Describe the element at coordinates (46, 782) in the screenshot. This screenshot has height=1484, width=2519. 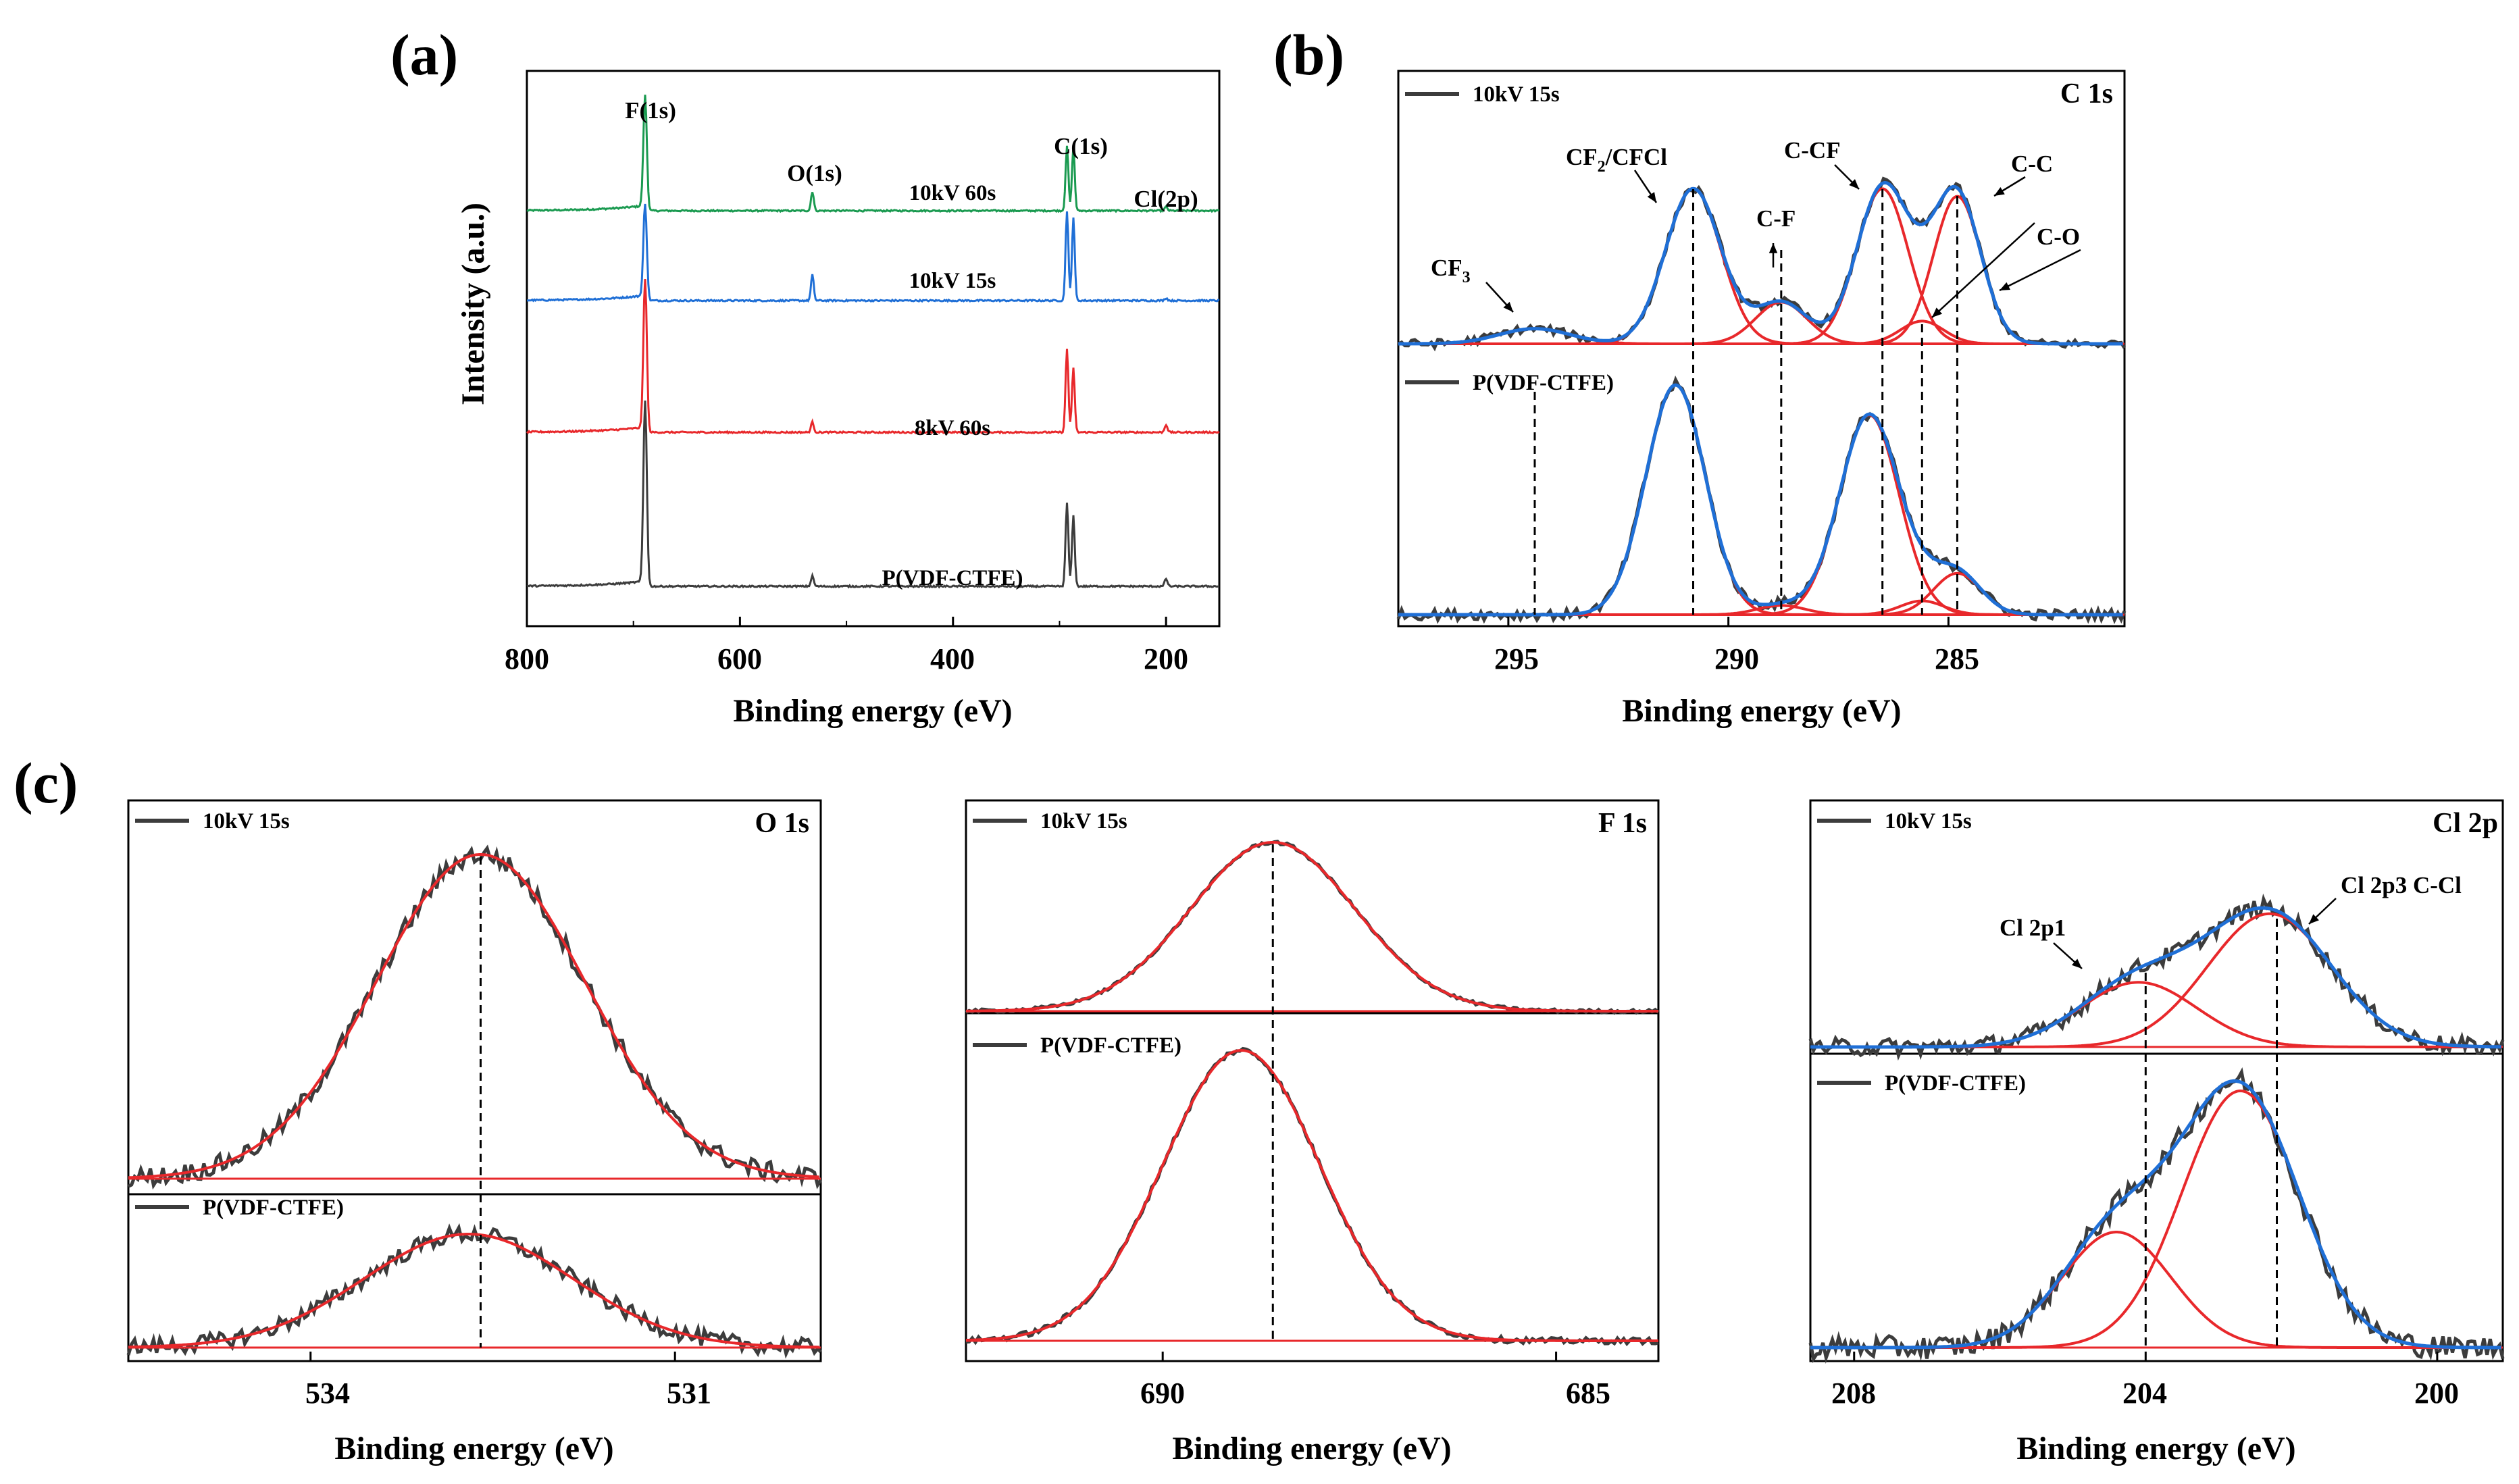
I see `panel-c-letter: (c)` at that location.